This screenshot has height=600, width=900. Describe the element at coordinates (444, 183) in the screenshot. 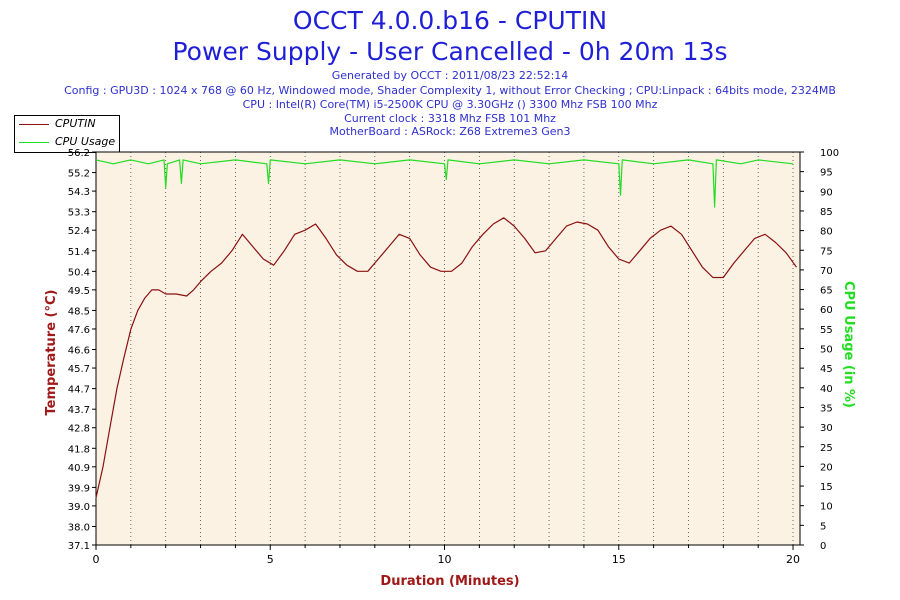

I see `series-line-cpu-usage` at that location.